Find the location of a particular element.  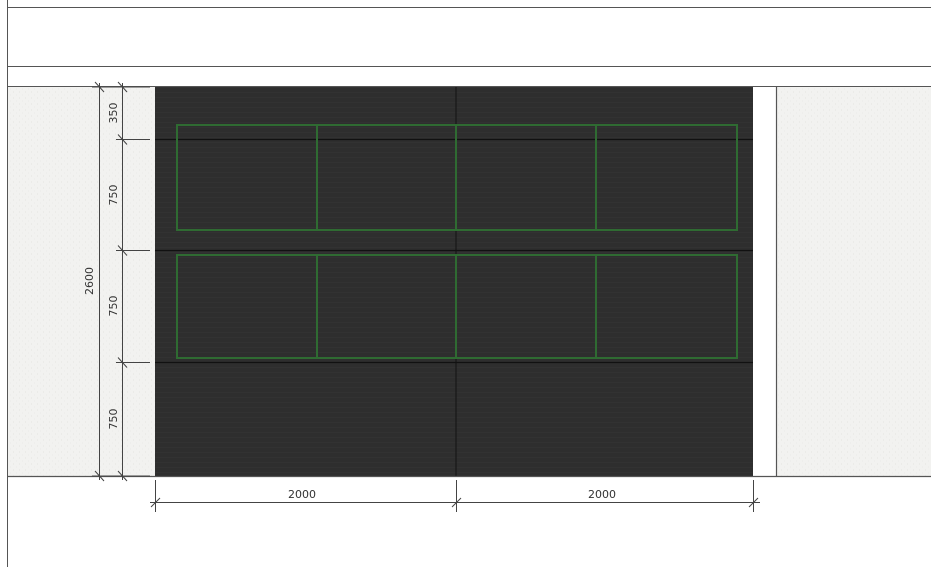

tick-total-bottom is located at coordinates (99, 476).